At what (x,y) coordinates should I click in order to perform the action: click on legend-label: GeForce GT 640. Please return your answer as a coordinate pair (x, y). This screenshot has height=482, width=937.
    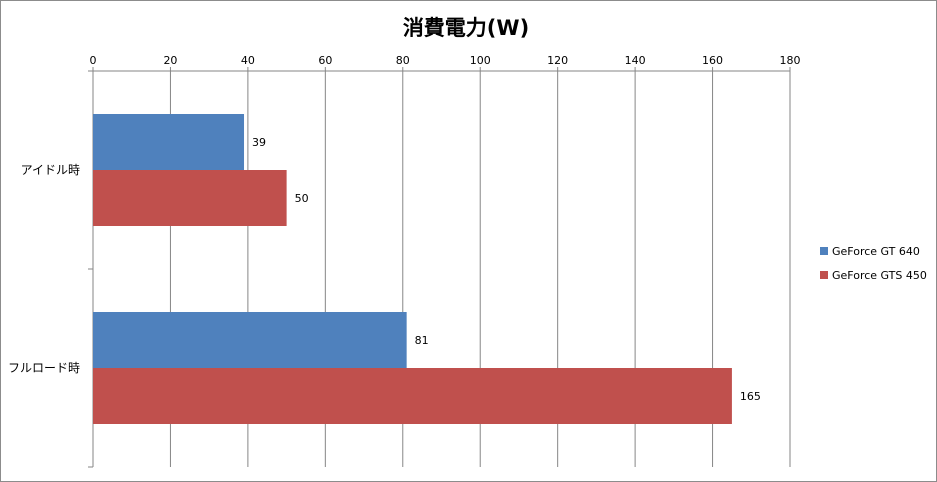
    Looking at the image, I should click on (876, 251).